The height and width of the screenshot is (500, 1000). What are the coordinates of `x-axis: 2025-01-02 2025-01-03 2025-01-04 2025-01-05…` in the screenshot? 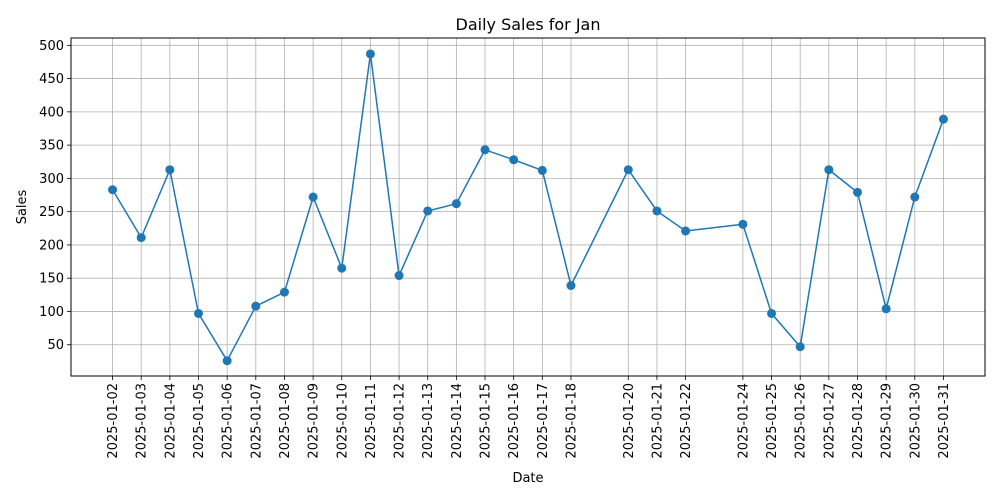 It's located at (529, 417).